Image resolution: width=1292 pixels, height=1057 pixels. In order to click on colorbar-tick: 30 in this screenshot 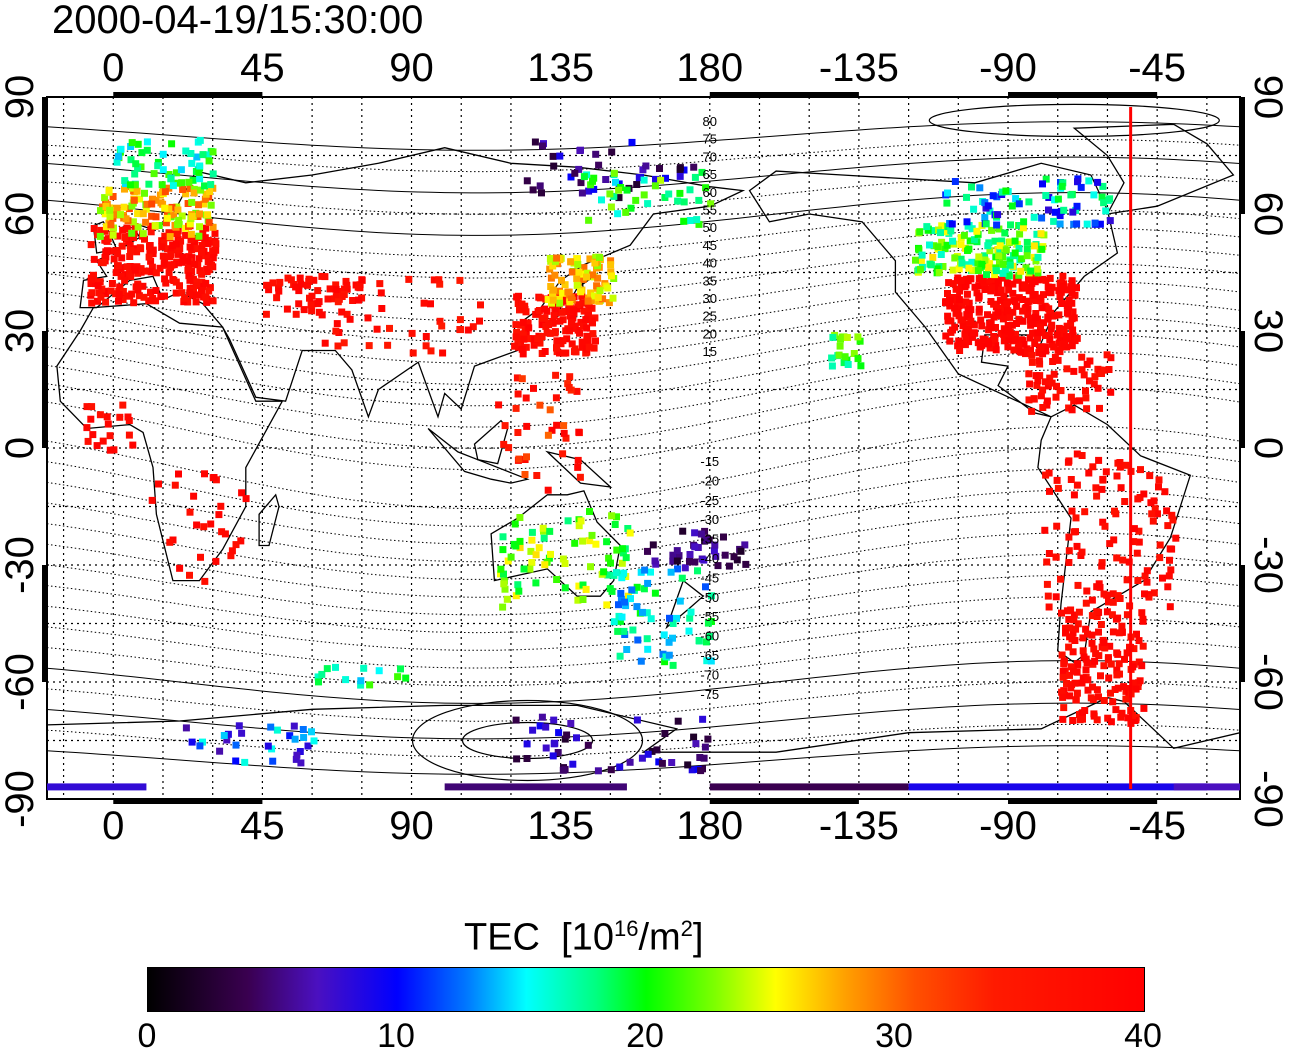, I will do `click(894, 1036)`.